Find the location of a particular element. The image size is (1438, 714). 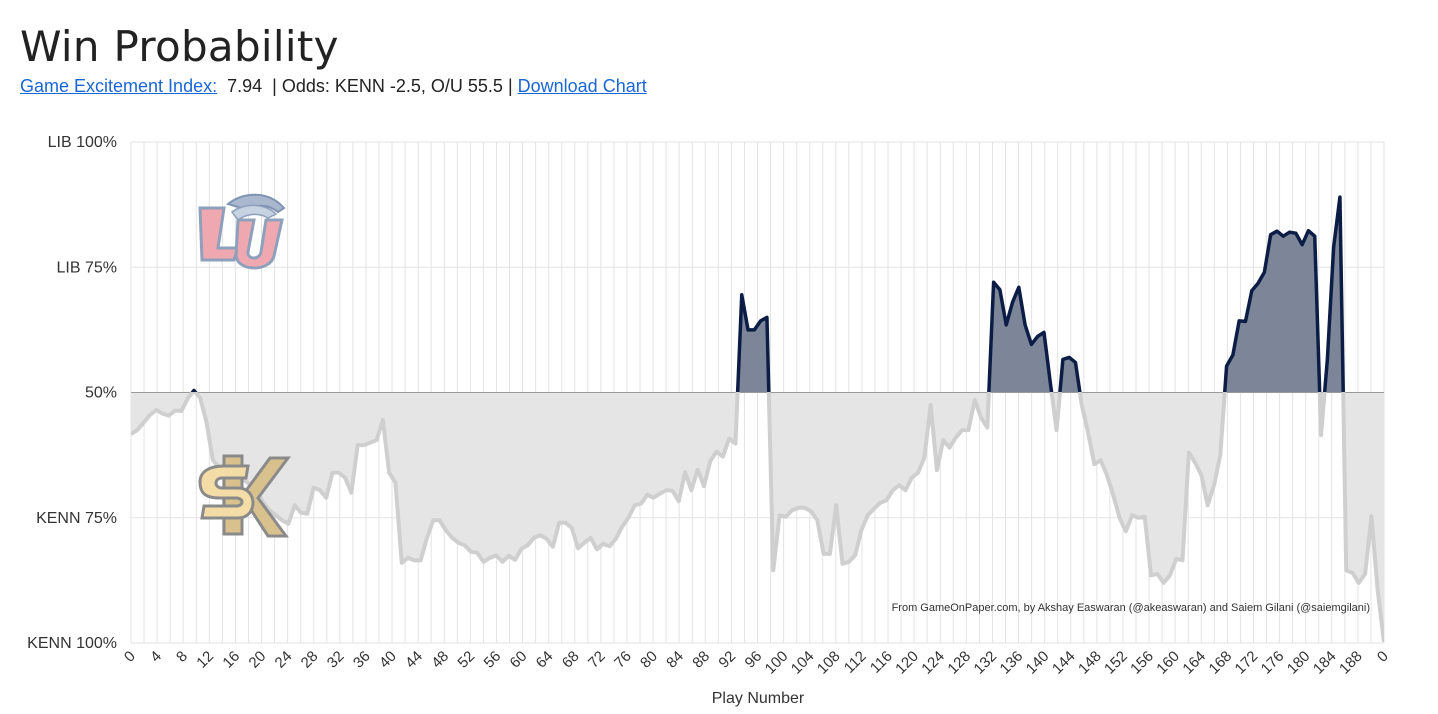

y-axis-ticks: KENN 100% KENN 75% 50% LIB 75% LIB 100% is located at coordinates (72, 393).